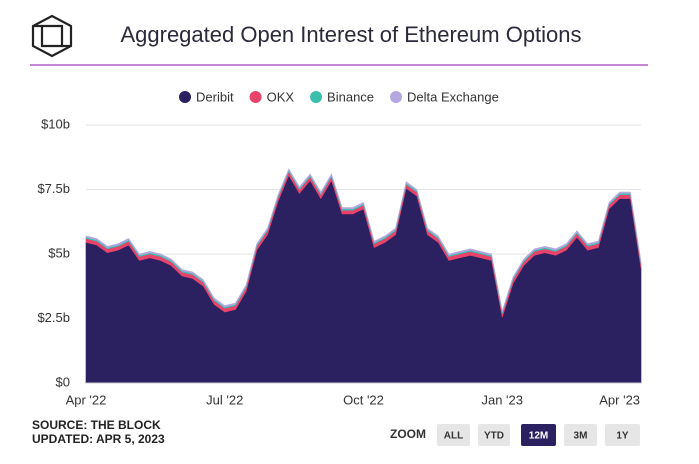 The width and height of the screenshot is (699, 464). Describe the element at coordinates (363, 399) in the screenshot. I see `x-tick-label: Oct '22` at that location.